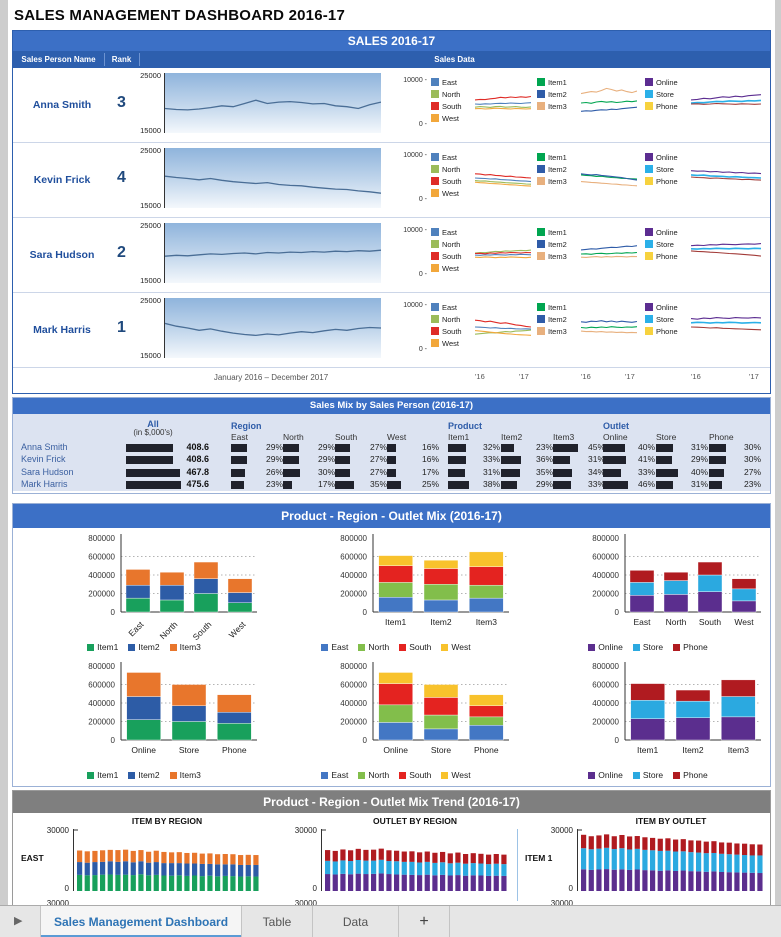 The height and width of the screenshot is (937, 781). I want to click on mix-pct-value: 41%, so click(646, 459).